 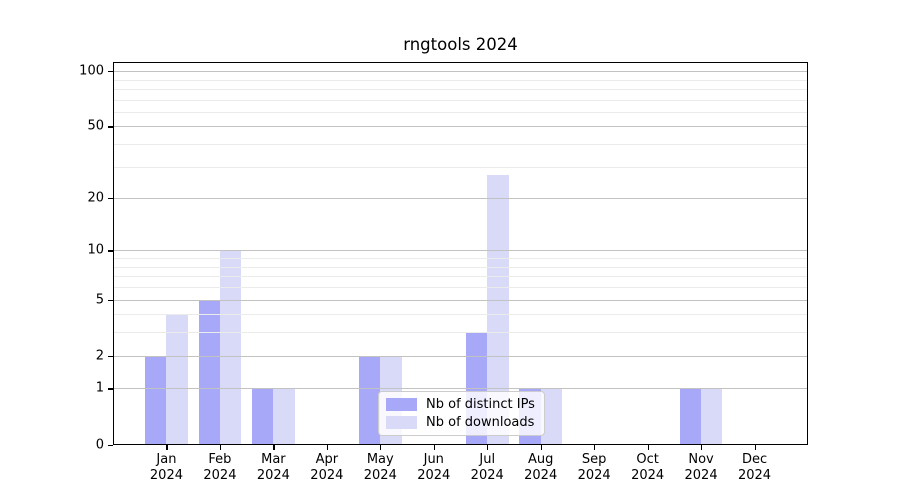 What do you see at coordinates (263, 416) in the screenshot?
I see `bar-distinct-ips-mar` at bounding box center [263, 416].